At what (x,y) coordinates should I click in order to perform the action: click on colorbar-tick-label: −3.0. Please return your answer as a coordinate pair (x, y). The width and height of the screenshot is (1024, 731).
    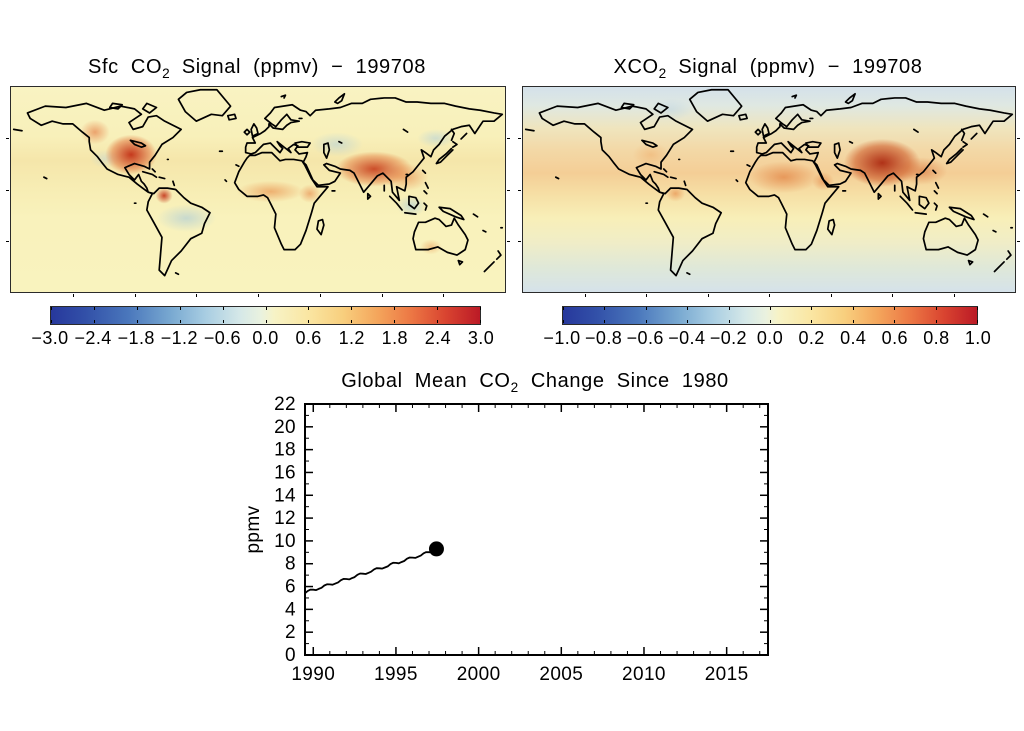
    Looking at the image, I should click on (50, 338).